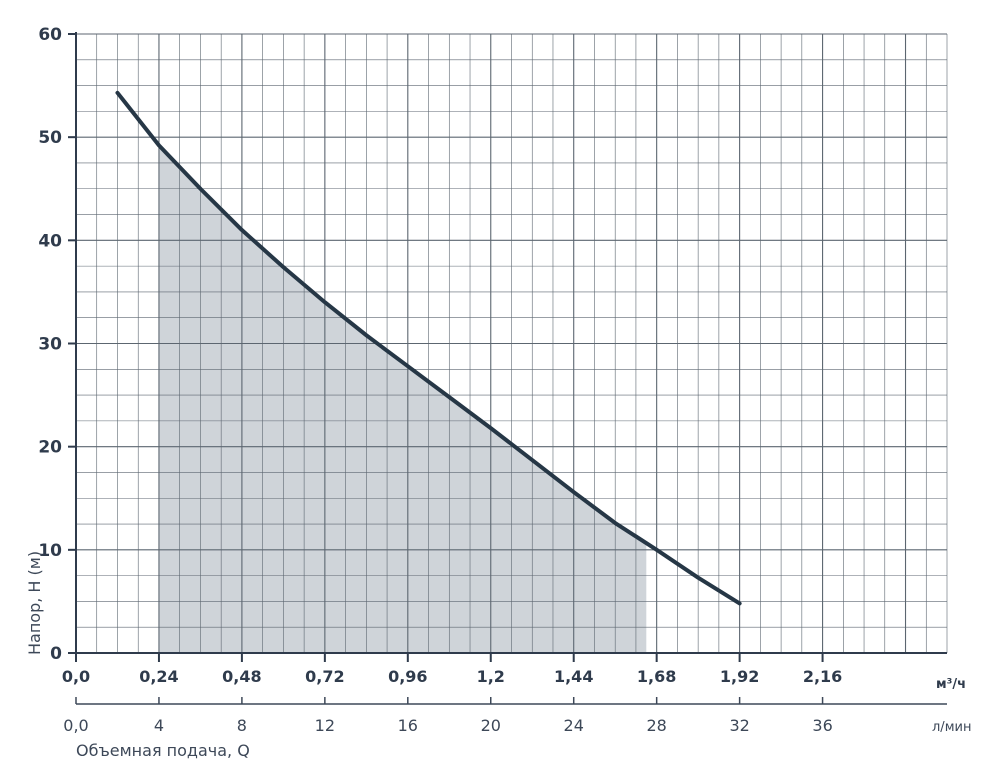  I want to click on x-tick-label-m3h: 1,68, so click(656, 676).